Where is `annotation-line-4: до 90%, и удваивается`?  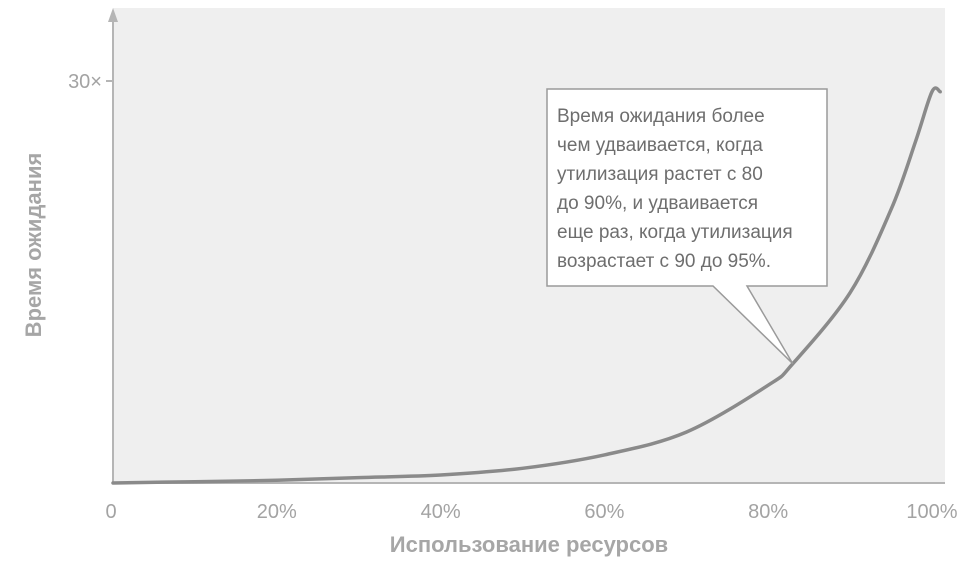
annotation-line-4: до 90%, и удваивается is located at coordinates (657, 203).